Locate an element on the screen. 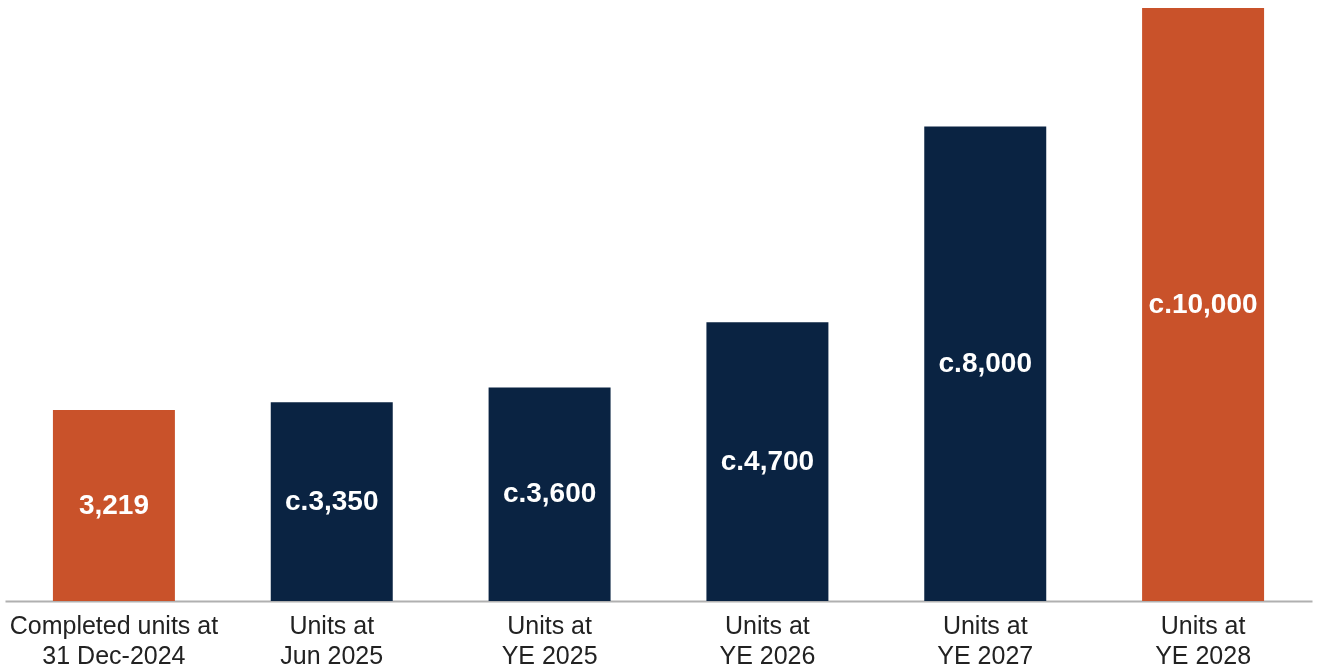  data-label: c.10,000 is located at coordinates (1203, 303).